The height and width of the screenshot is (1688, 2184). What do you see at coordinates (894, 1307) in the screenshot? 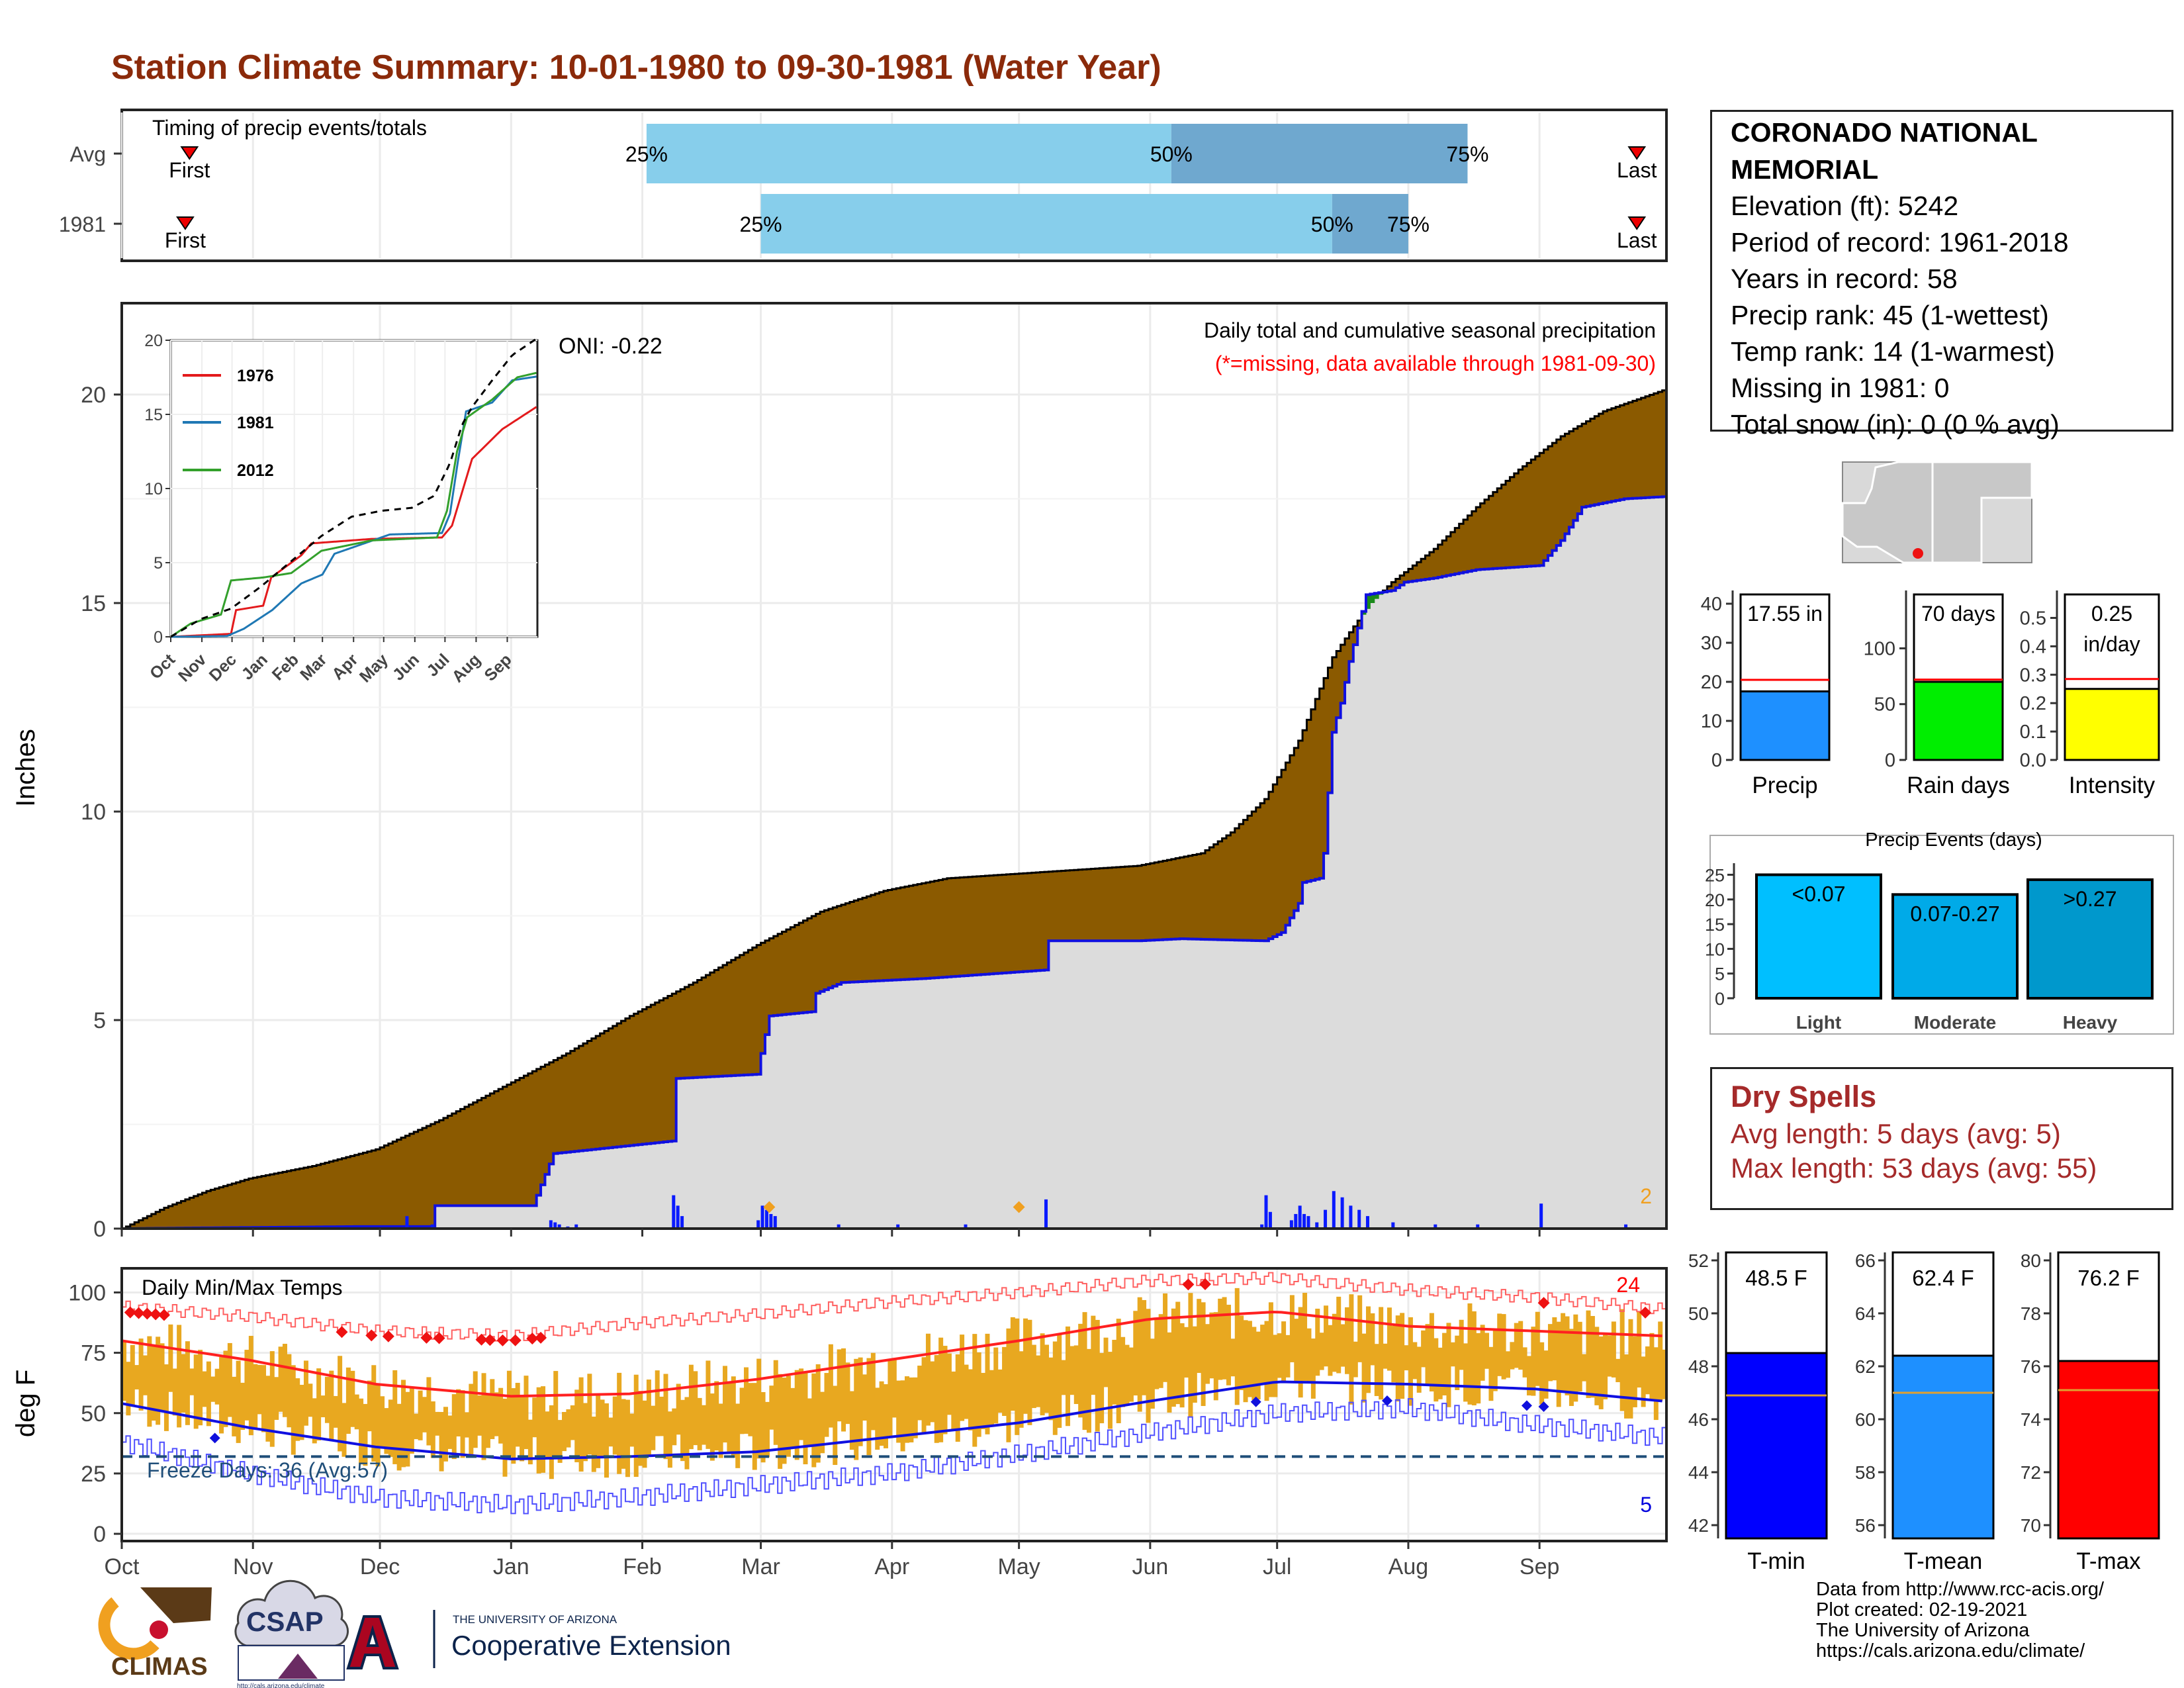
I see `record-max-line` at bounding box center [894, 1307].